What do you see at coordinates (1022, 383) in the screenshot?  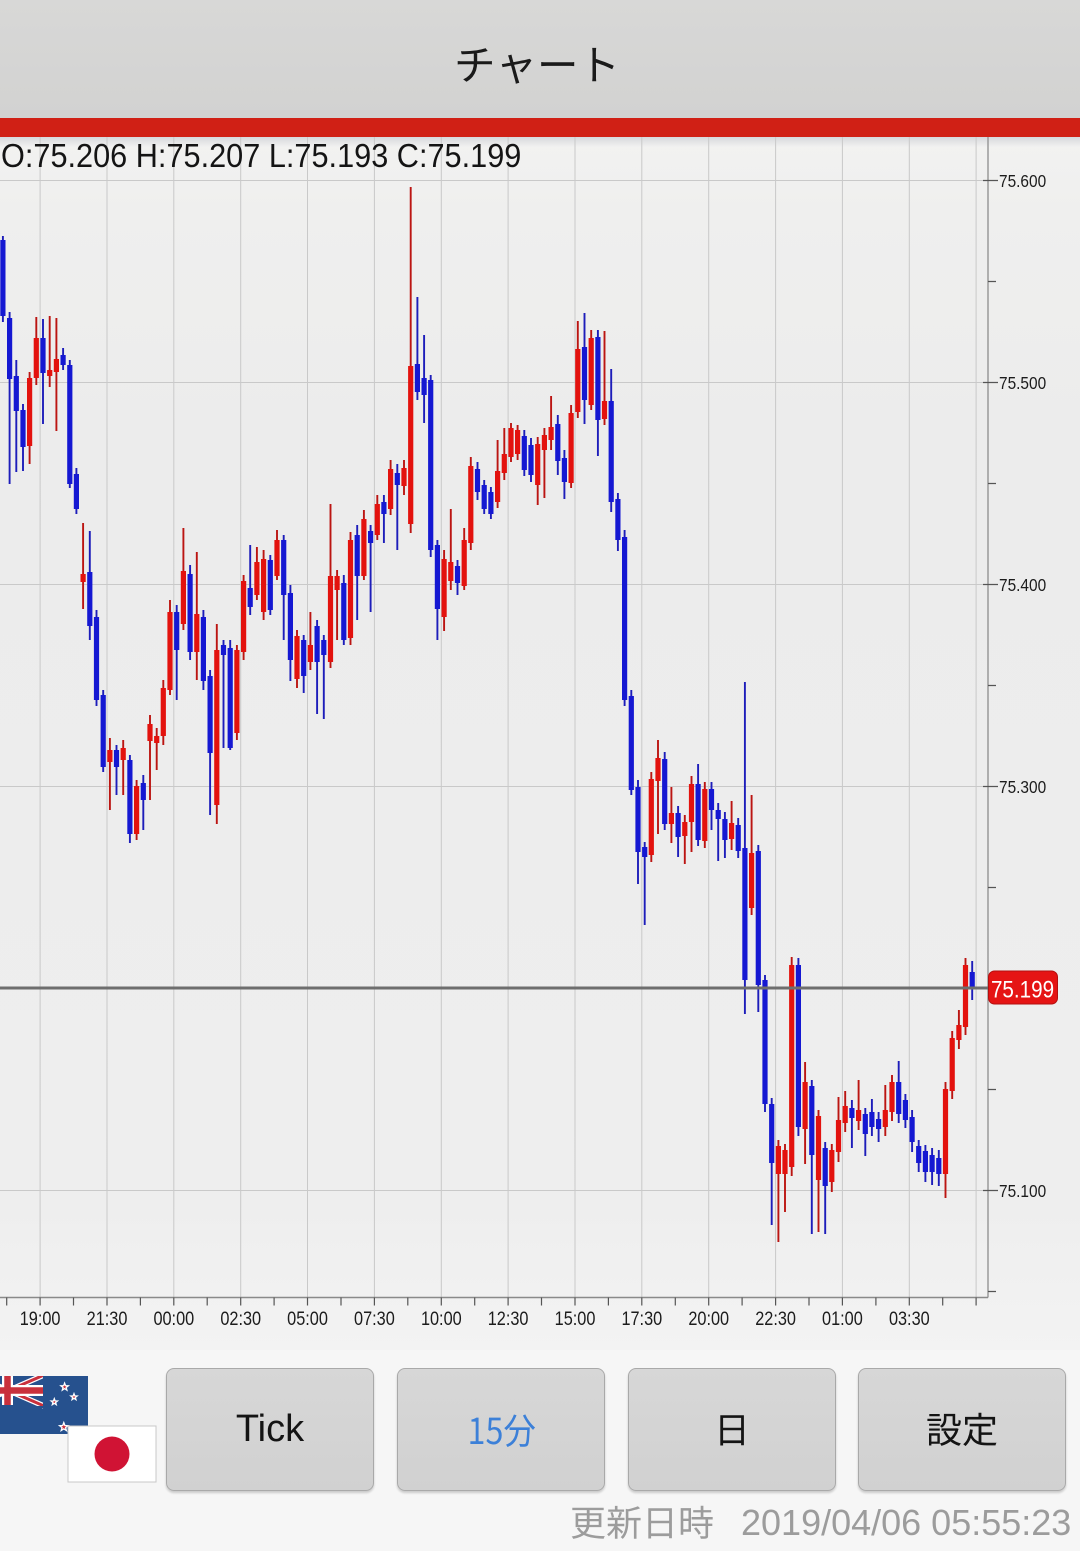 I see `svg-text: 75.500` at bounding box center [1022, 383].